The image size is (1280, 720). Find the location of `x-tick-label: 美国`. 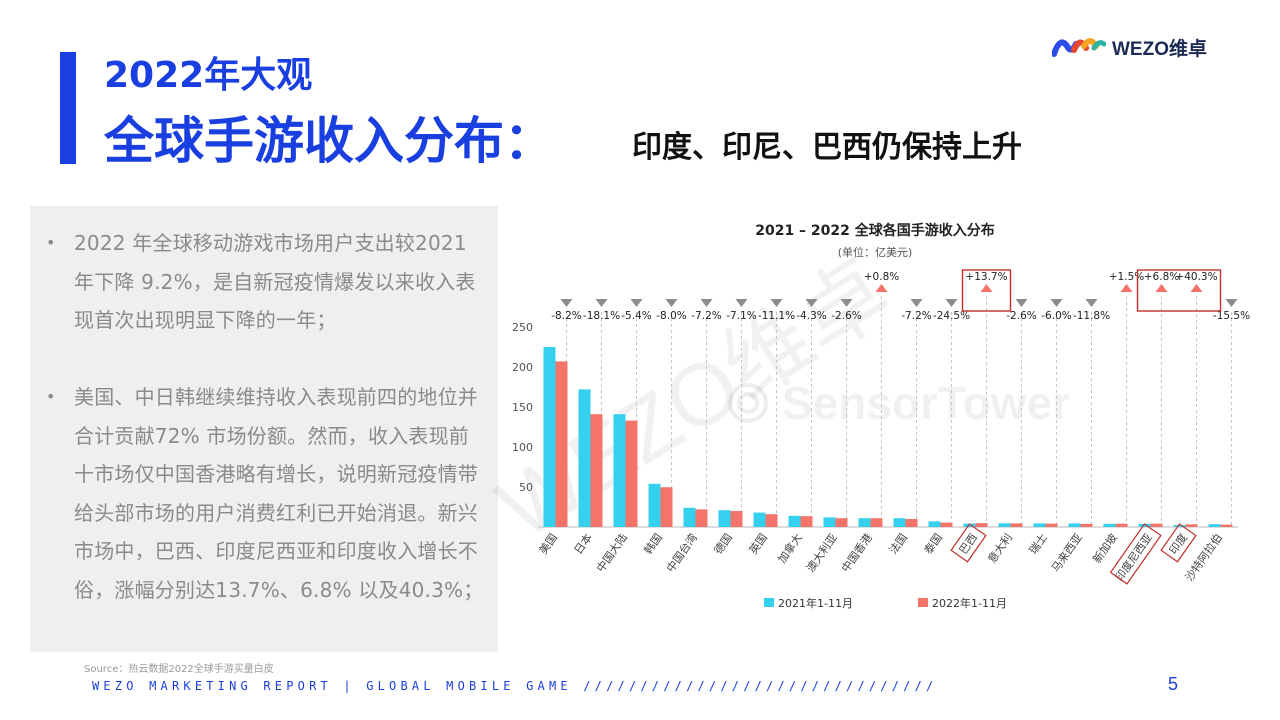

x-tick-label: 美国 is located at coordinates (548, 543).